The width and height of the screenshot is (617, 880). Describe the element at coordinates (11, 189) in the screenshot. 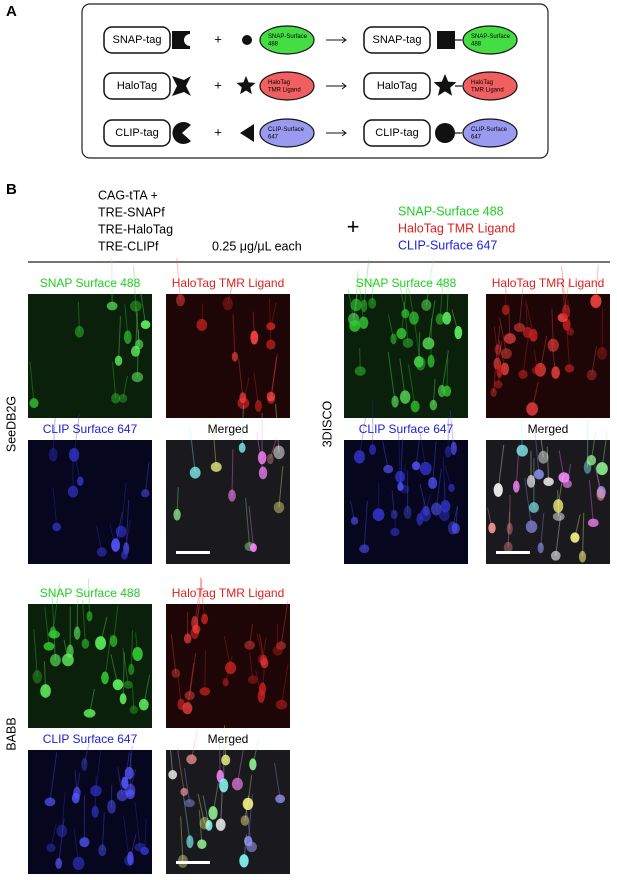

I see `panel-label: B` at that location.